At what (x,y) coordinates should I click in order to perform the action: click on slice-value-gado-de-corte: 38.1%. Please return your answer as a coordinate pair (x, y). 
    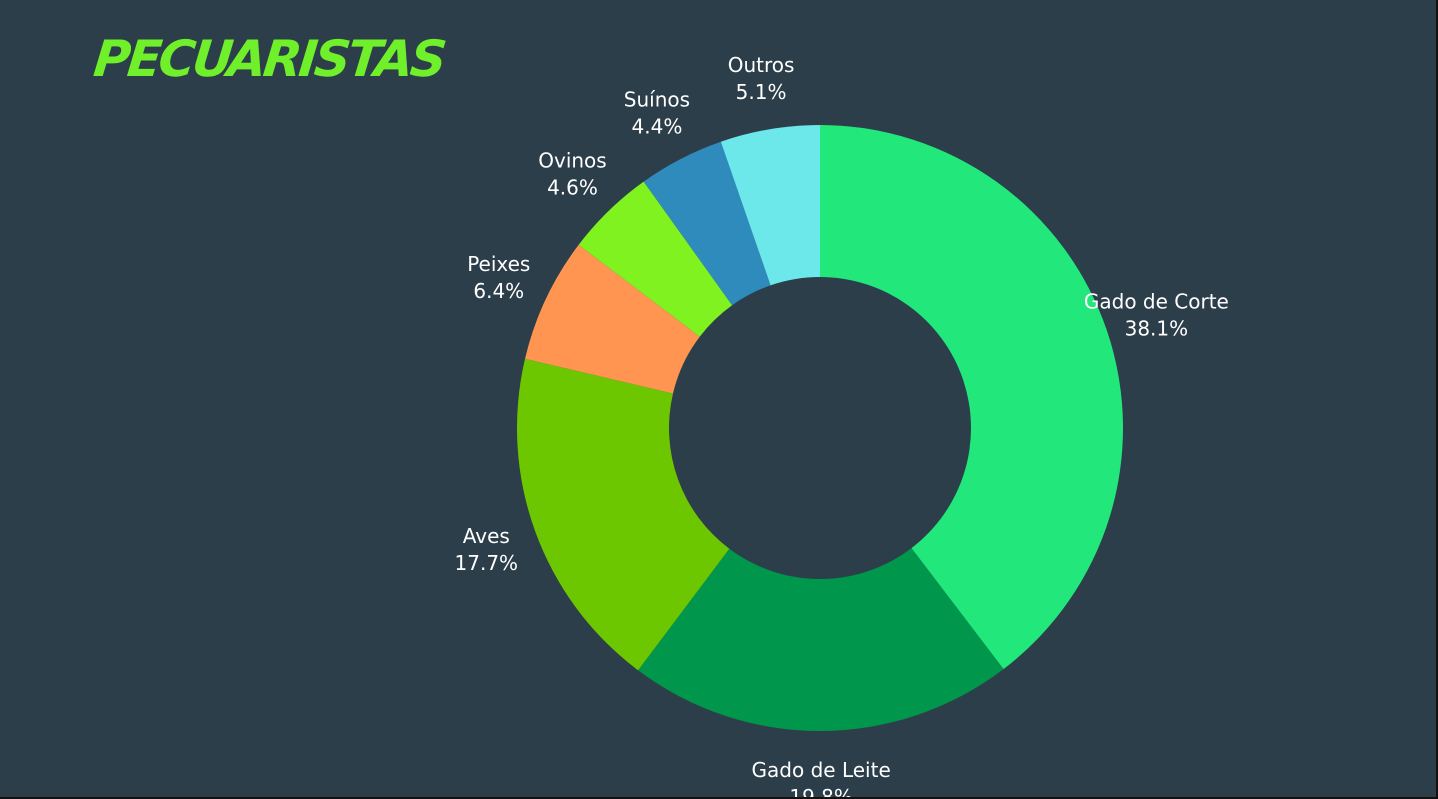
    Looking at the image, I should click on (1157, 329).